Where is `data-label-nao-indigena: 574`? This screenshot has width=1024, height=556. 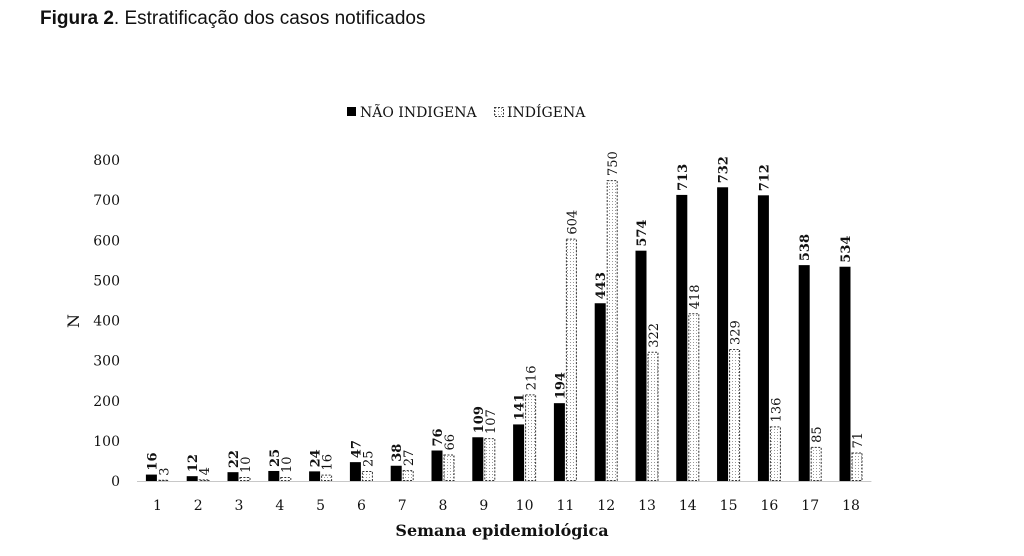 data-label-nao-indigena: 574 is located at coordinates (642, 233).